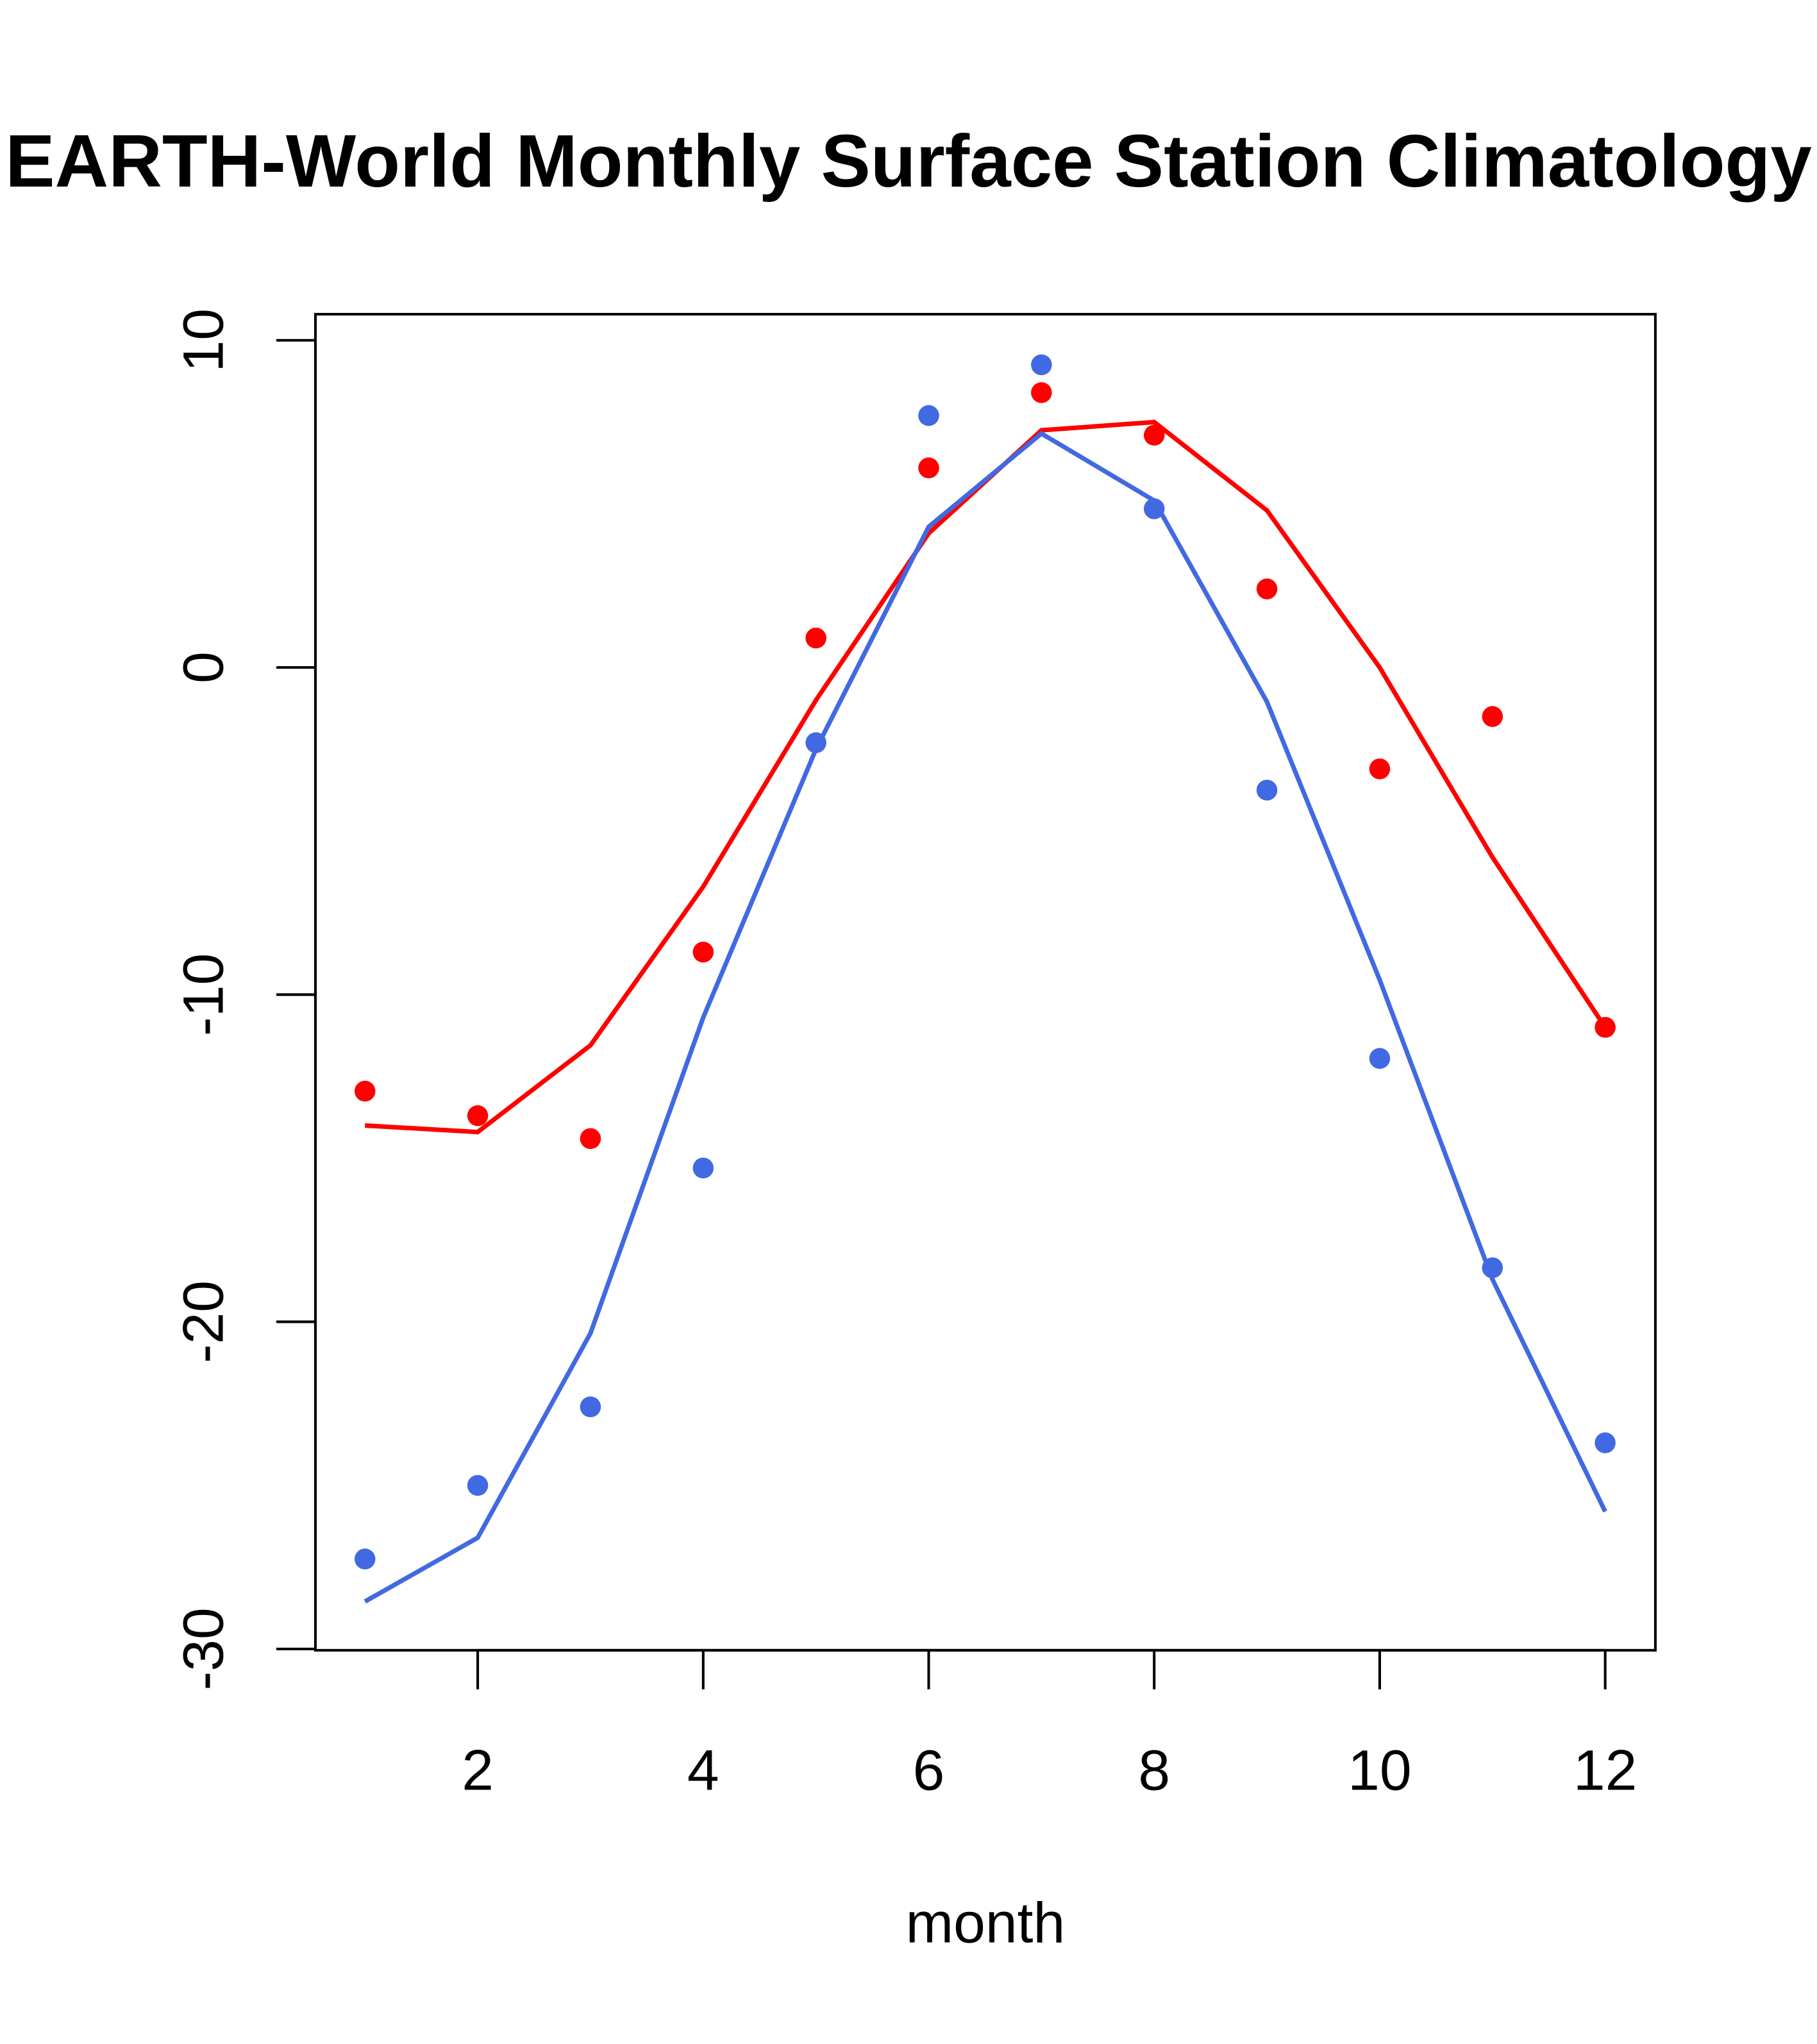 The width and height of the screenshot is (1817, 2044). I want to click on x-tick-label: 4, so click(703, 1770).